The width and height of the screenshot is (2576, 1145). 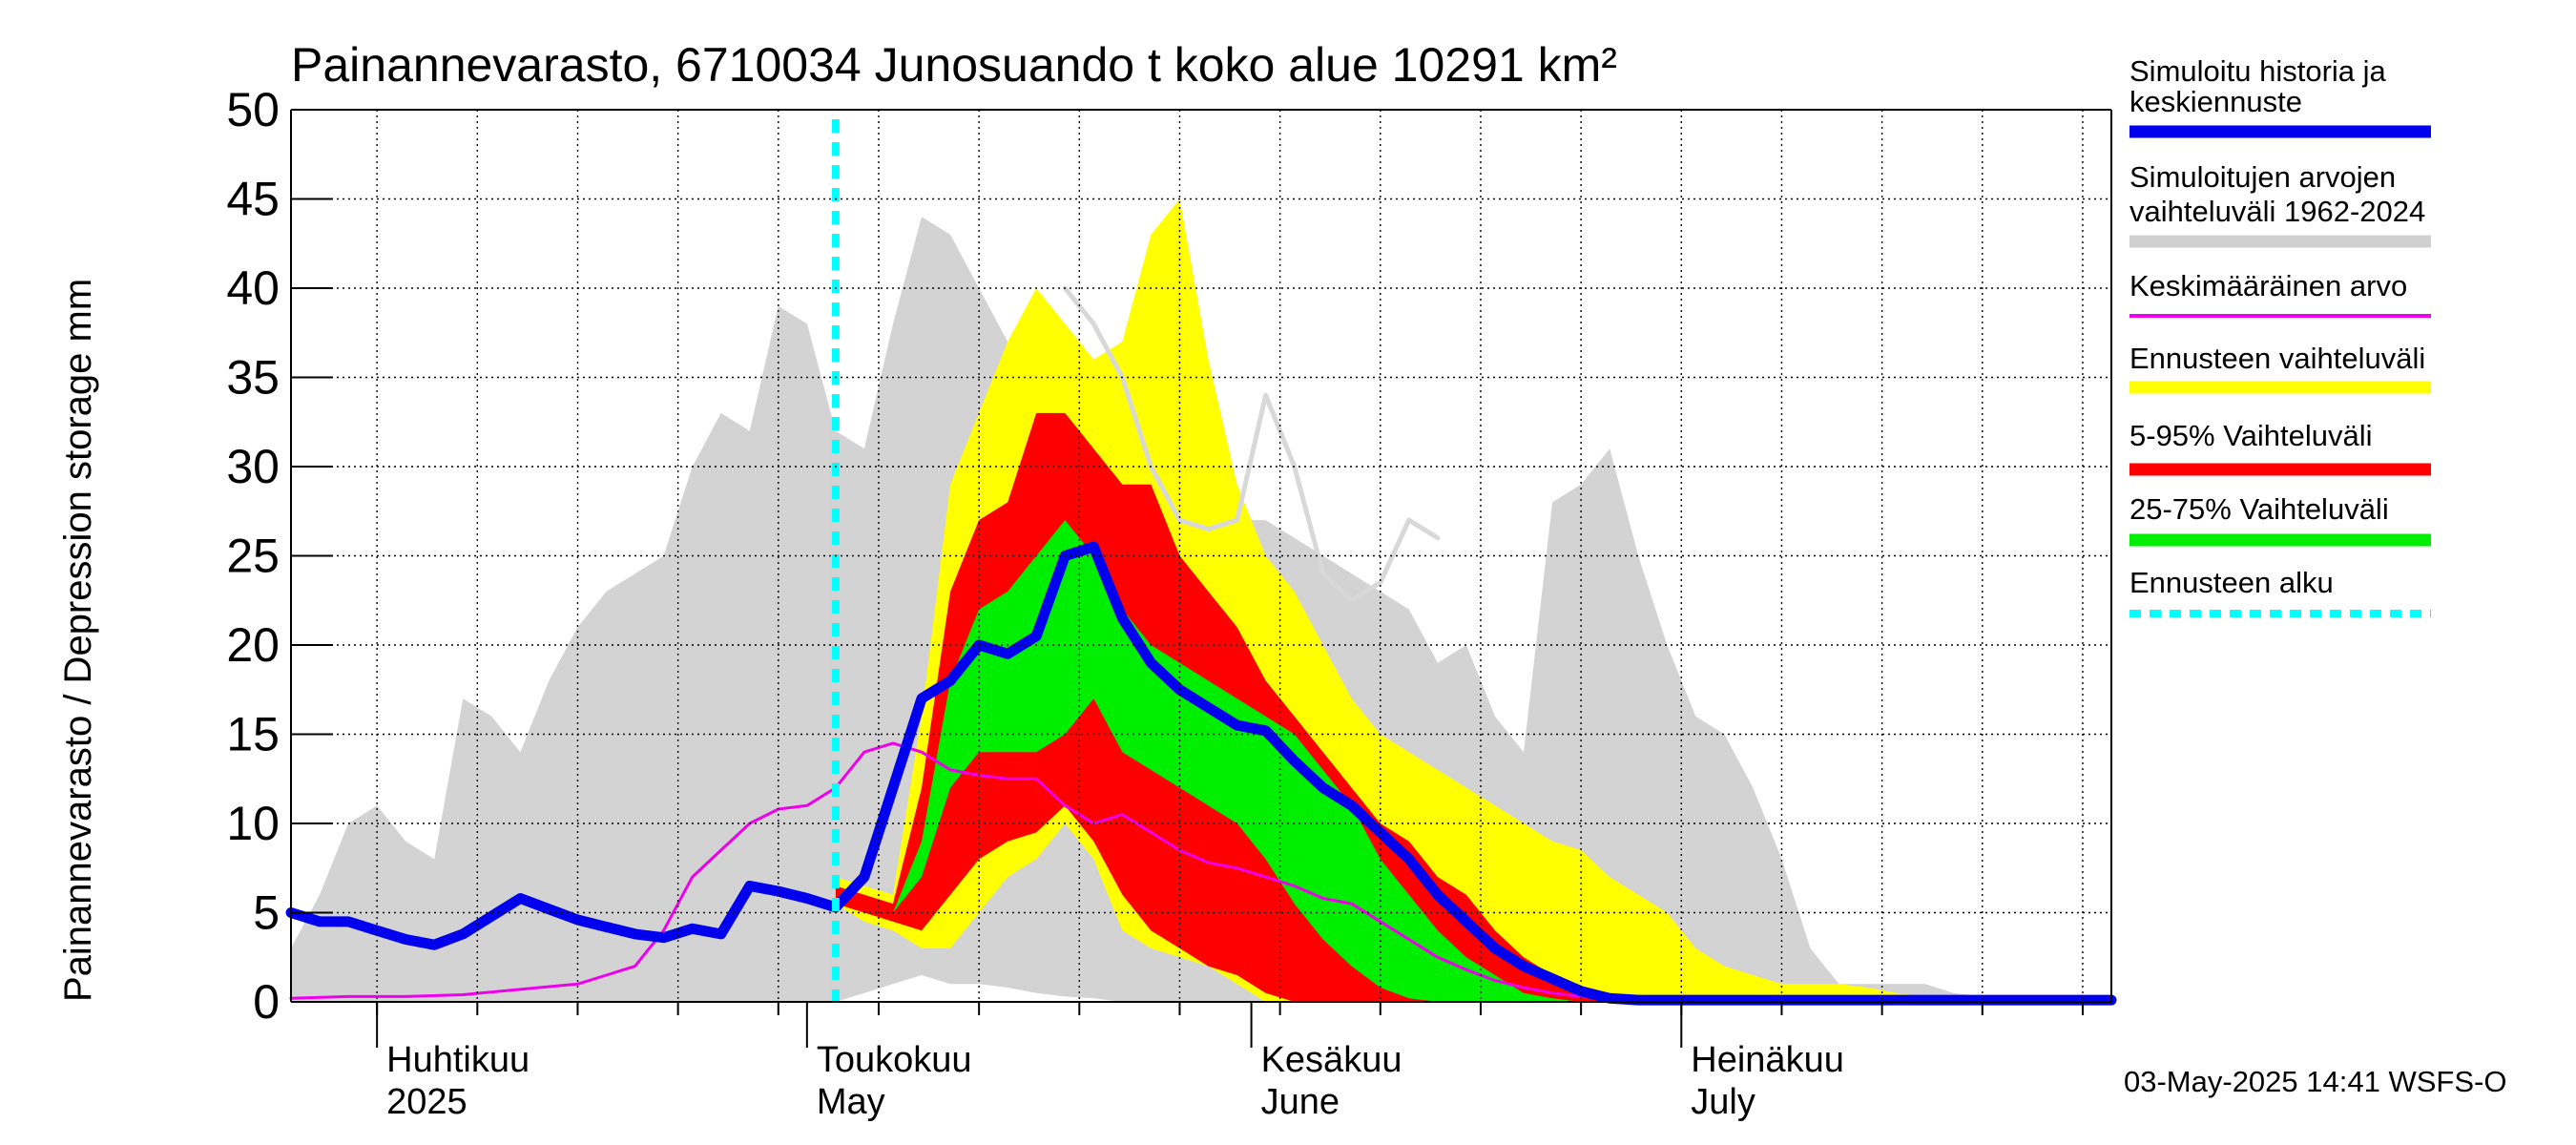 I want to click on month-label: Huhtikuu, so click(x=458, y=1060).